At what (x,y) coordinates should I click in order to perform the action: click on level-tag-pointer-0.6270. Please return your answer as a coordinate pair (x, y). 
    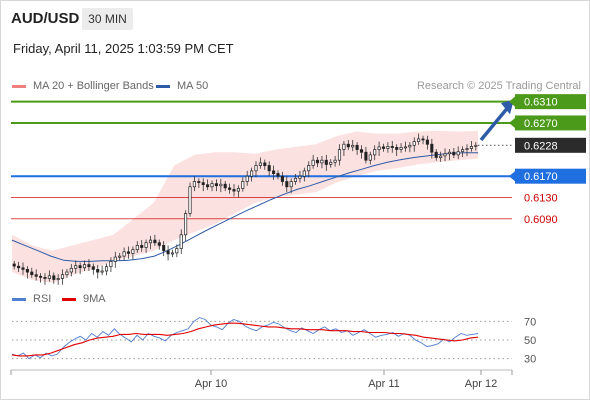
    Looking at the image, I should click on (512, 122).